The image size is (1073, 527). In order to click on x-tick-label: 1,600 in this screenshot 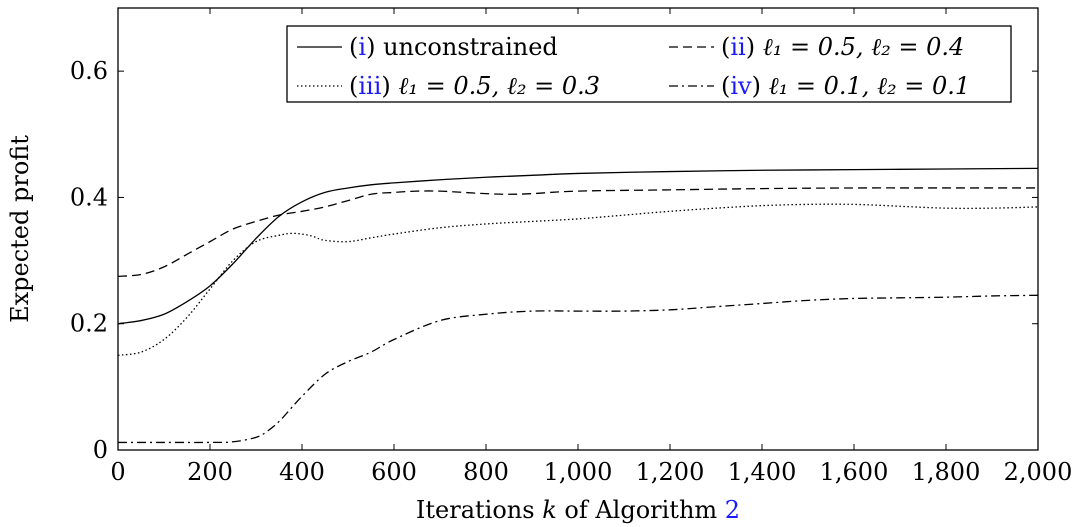, I will do `click(854, 472)`.